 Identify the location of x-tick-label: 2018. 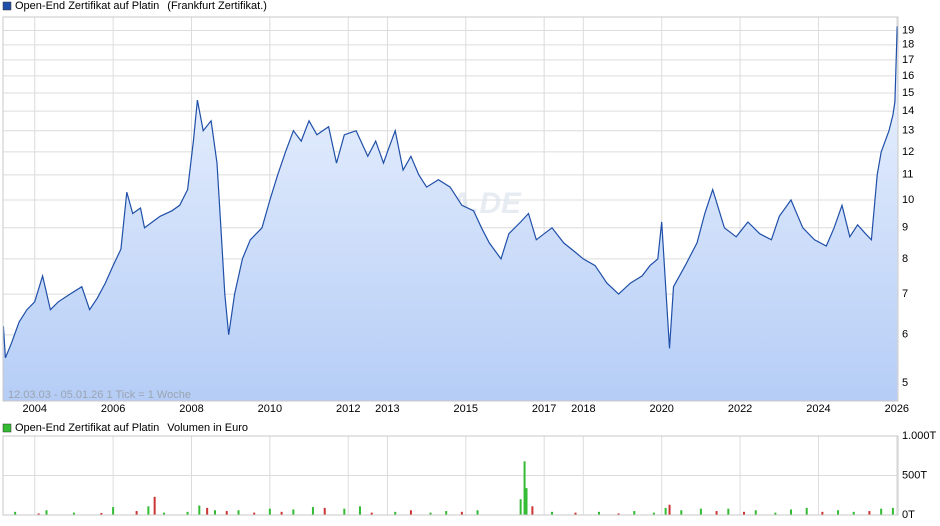
(583, 409).